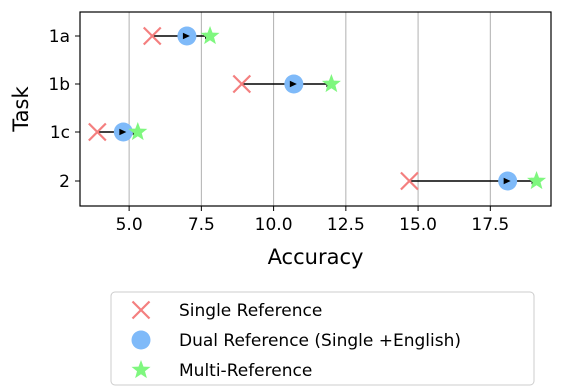  What do you see at coordinates (60, 133) in the screenshot?
I see `y-tick-label: 1c` at bounding box center [60, 133].